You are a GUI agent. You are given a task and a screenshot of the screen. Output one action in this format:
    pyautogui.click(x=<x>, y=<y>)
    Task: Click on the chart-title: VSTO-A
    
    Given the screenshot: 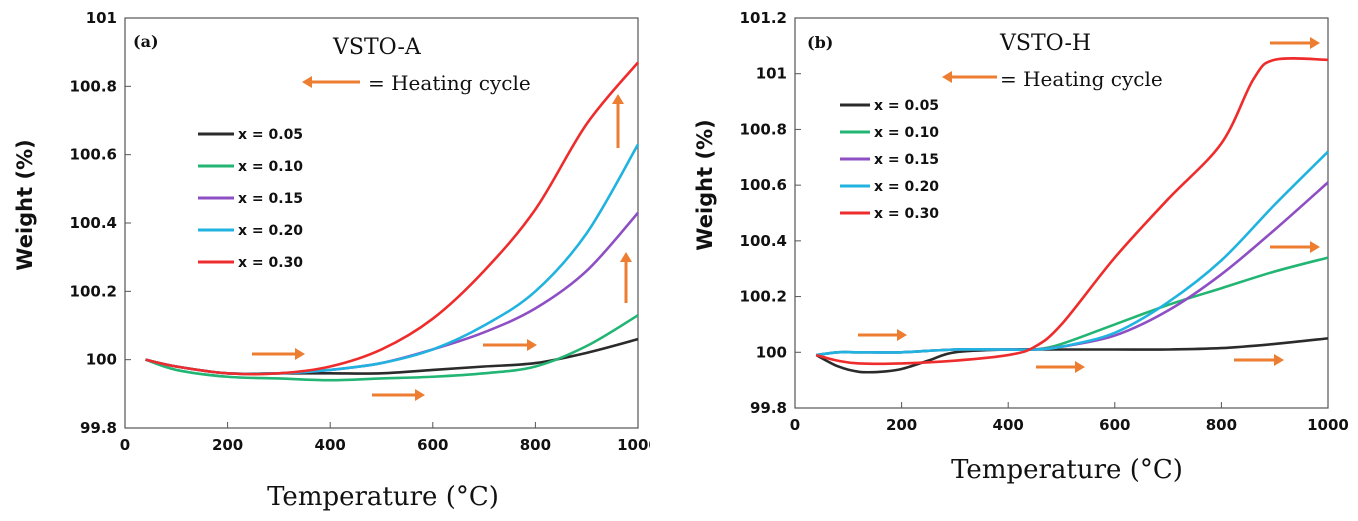 What is the action you would take?
    pyautogui.click(x=377, y=47)
    